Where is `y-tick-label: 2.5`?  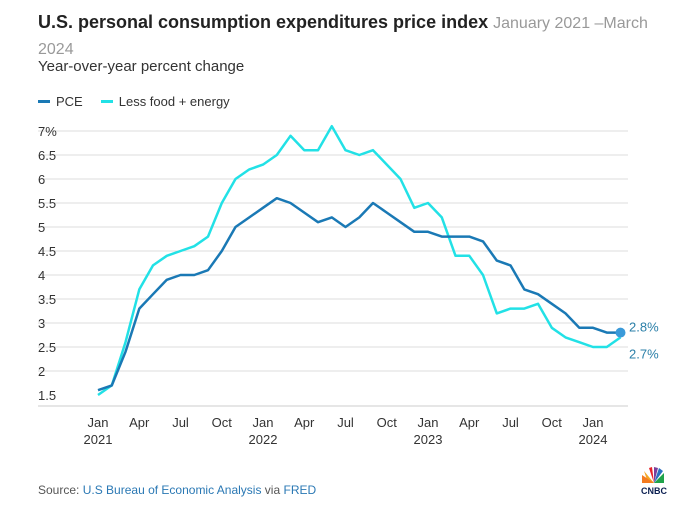
y-tick-label: 2.5 is located at coordinates (47, 347).